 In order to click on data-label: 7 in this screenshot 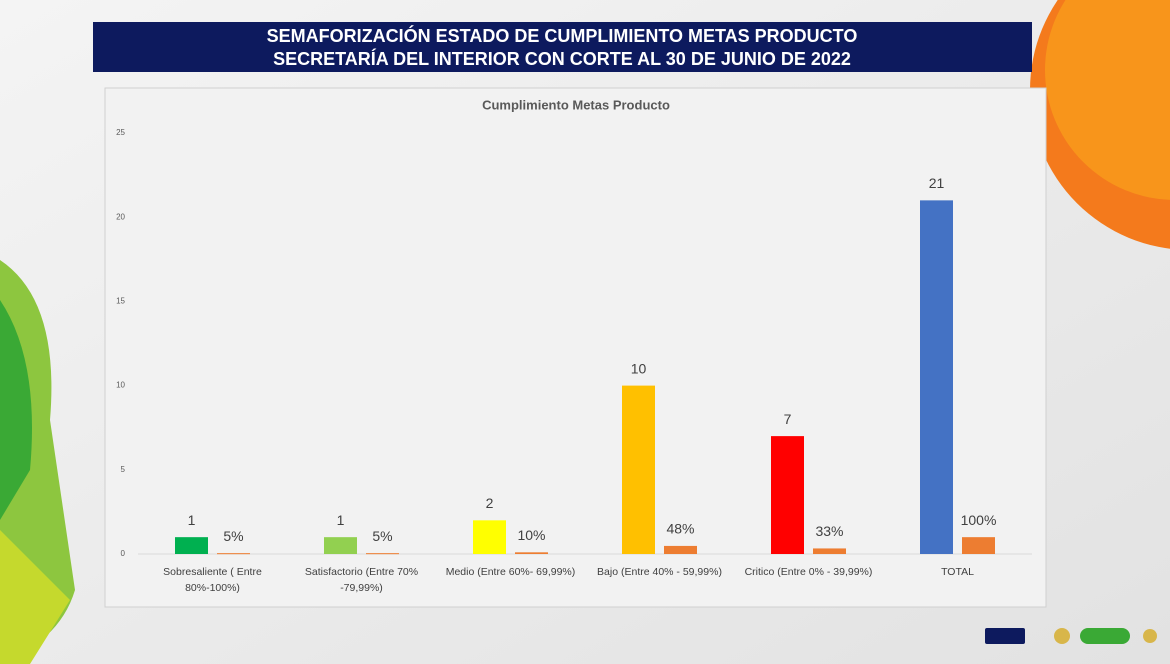, I will do `click(788, 419)`.